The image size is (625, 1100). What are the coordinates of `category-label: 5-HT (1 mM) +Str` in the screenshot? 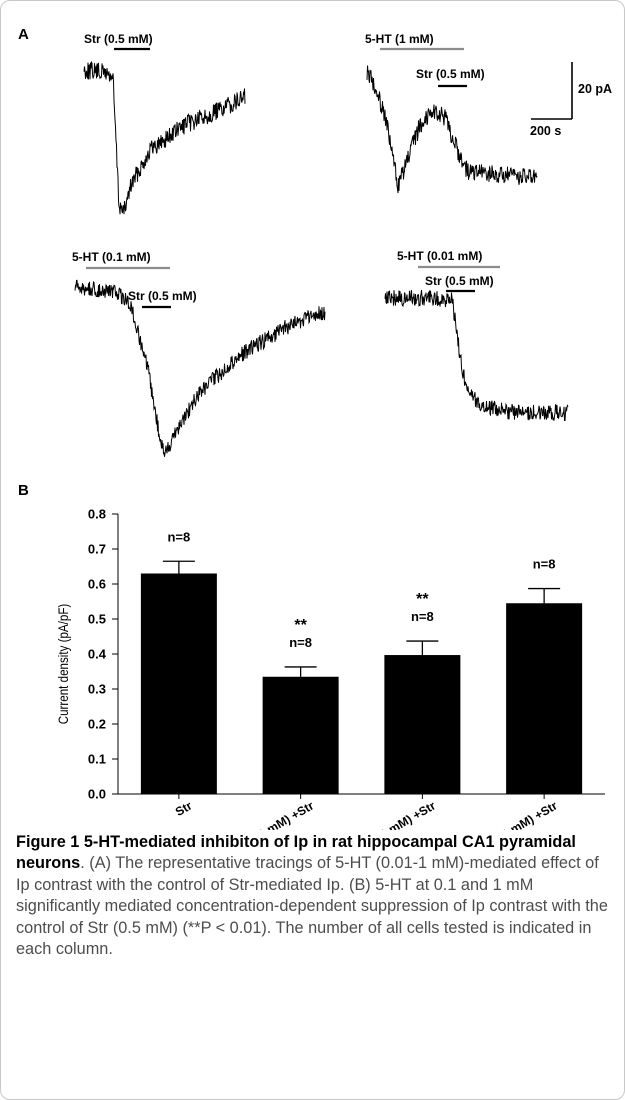 It's located at (271, 814).